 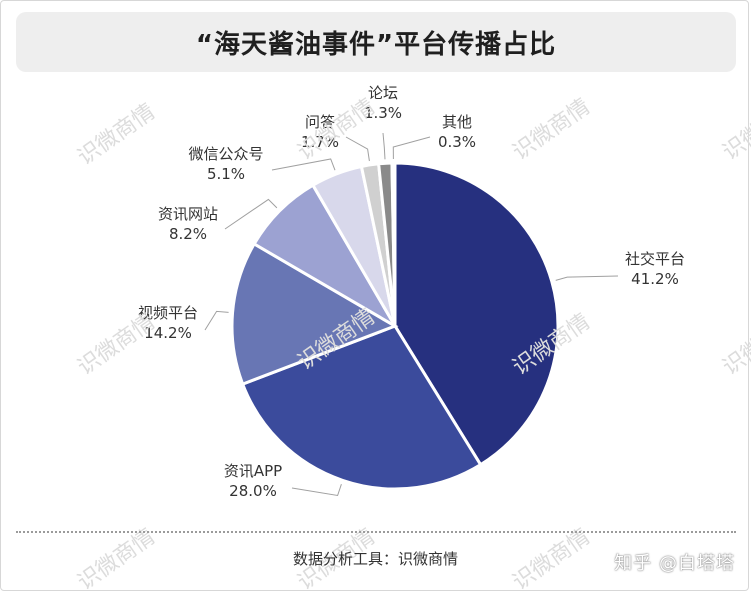 I want to click on slice-category-label: 问答, so click(x=320, y=122).